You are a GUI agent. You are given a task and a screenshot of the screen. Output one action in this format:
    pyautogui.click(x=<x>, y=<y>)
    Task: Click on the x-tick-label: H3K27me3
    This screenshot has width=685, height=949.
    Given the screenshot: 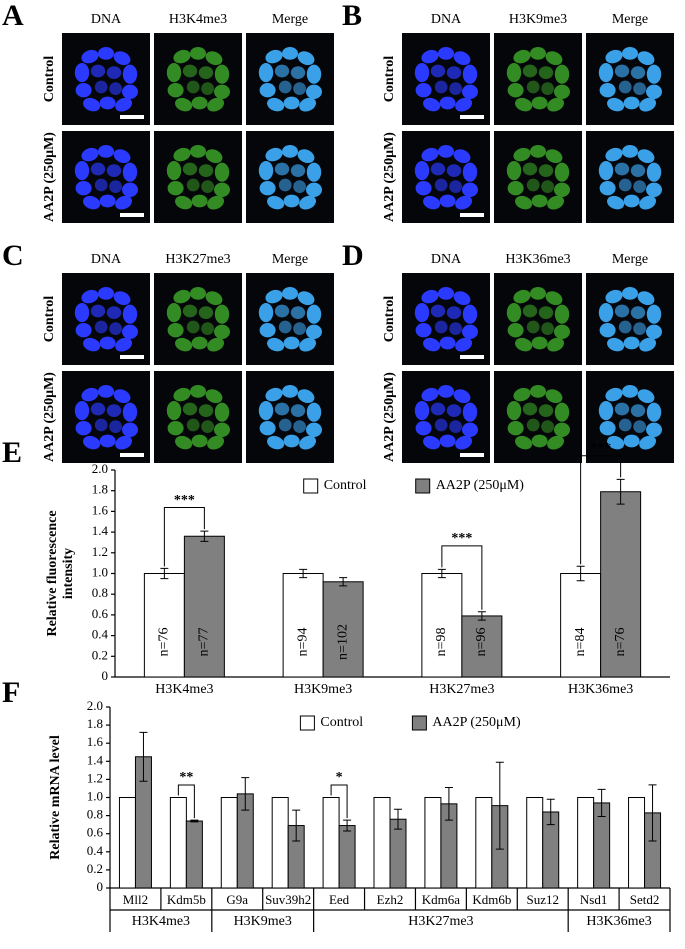 What is the action you would take?
    pyautogui.click(x=461, y=689)
    